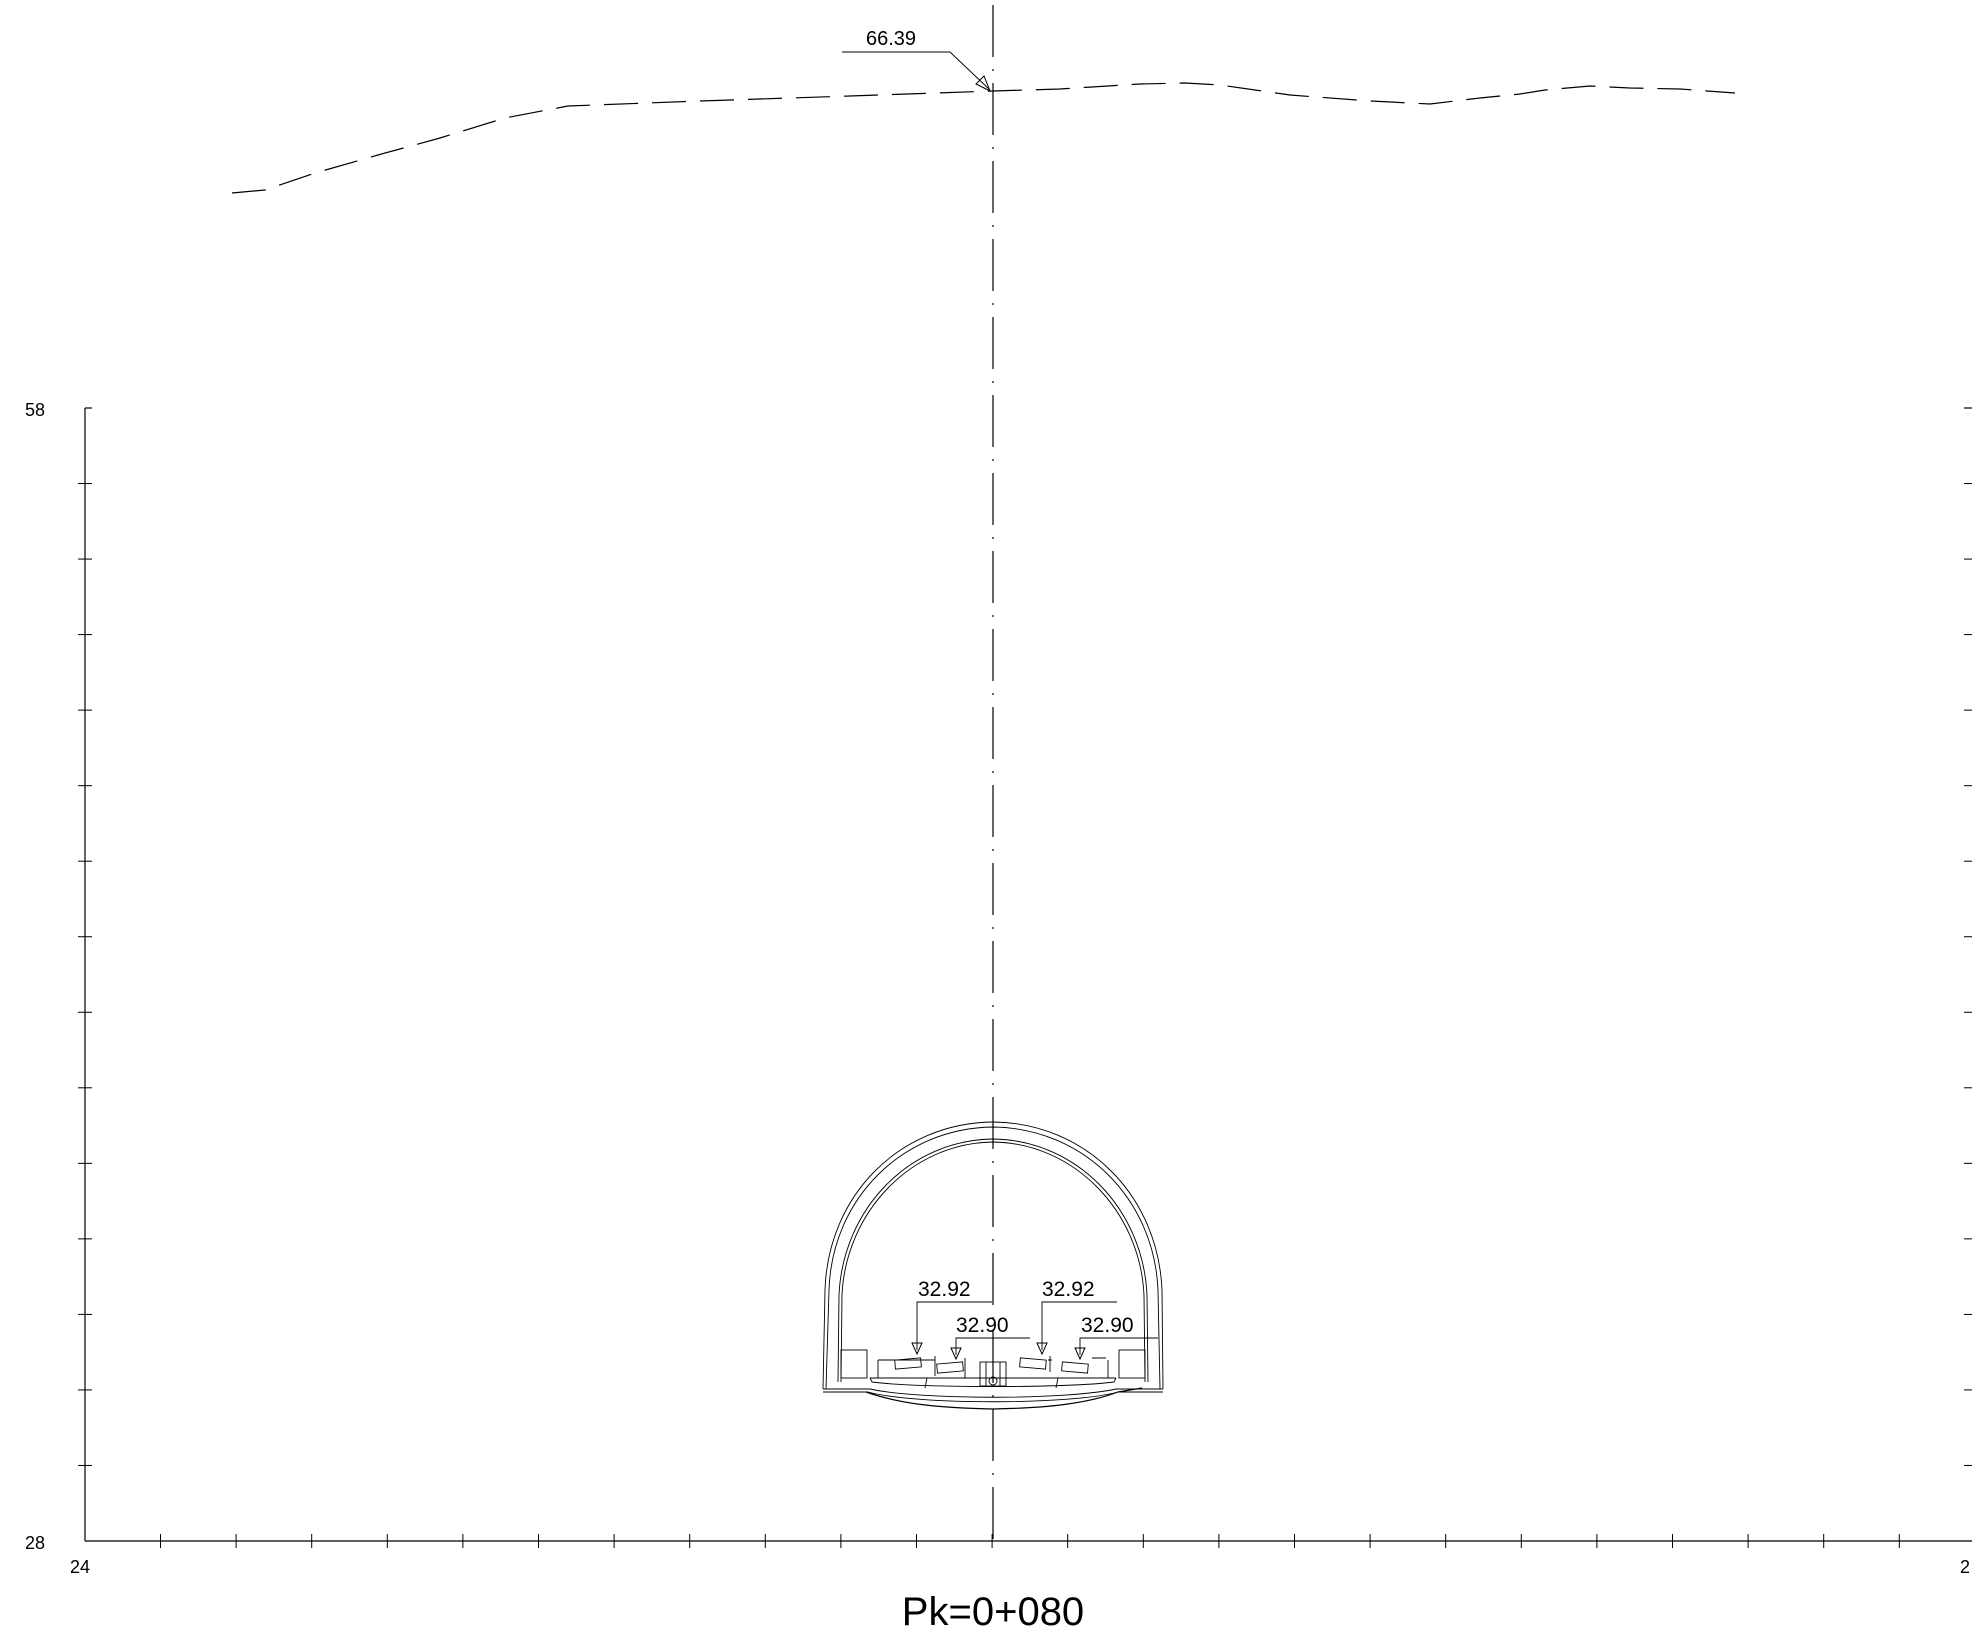  I want to click on tunnel-invert, so click(993, 1393).